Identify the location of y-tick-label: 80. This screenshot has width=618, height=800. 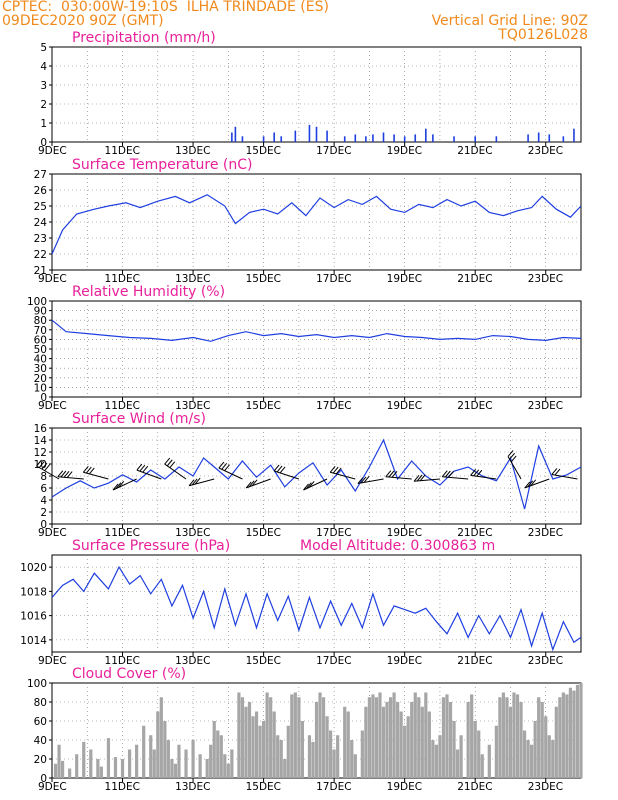
(40, 703).